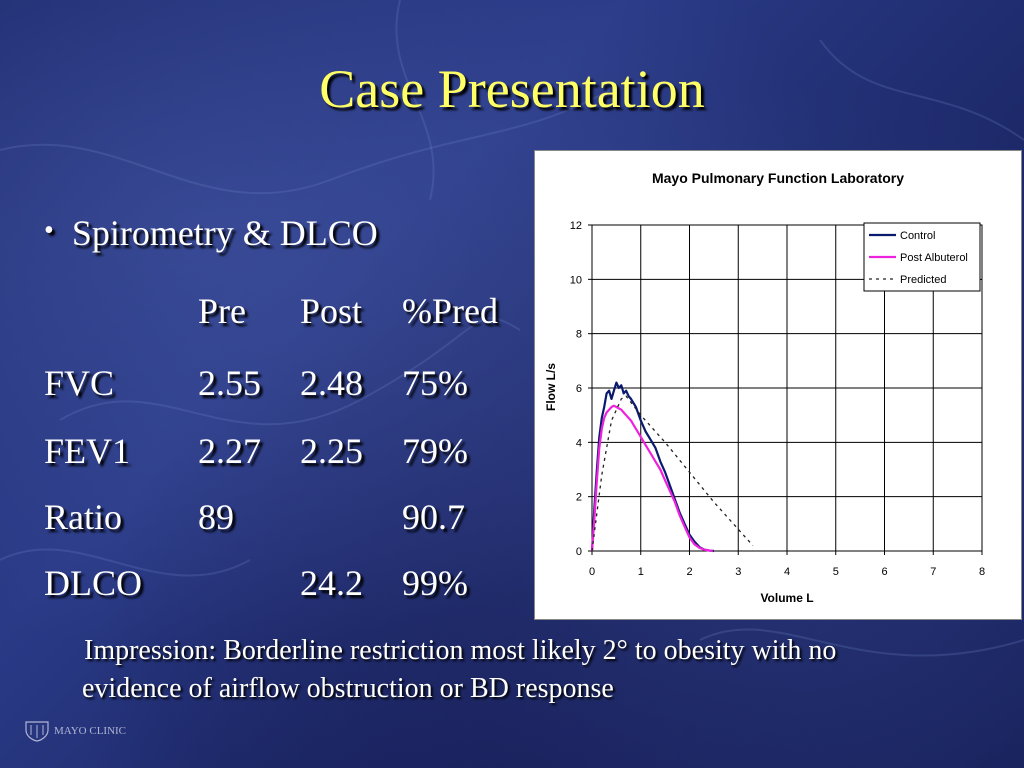  Describe the element at coordinates (90, 731) in the screenshot. I see `logo-text: MAYO CLINIC` at that location.